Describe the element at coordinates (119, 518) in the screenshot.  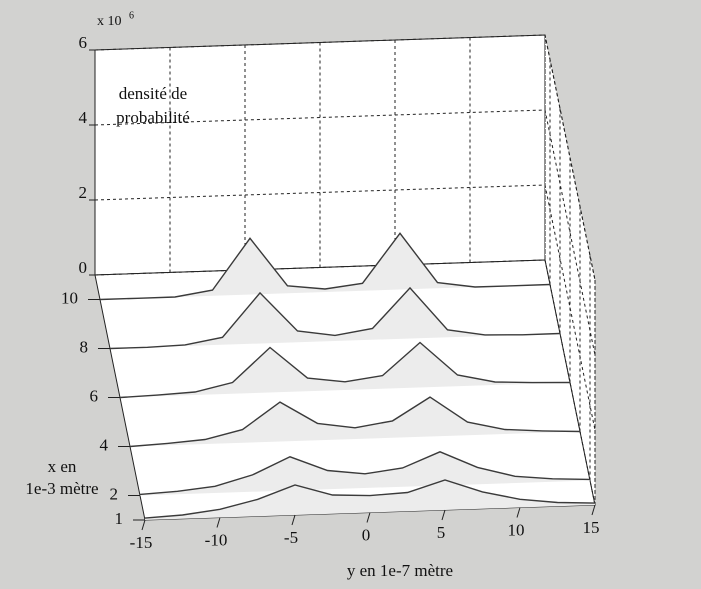
I see `x-tick-label: 1` at that location.